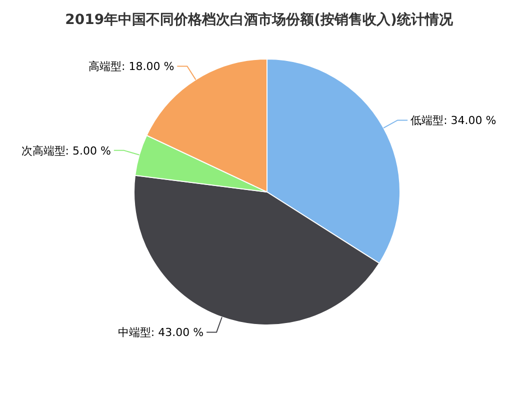 The width and height of the screenshot is (518, 404). What do you see at coordinates (259, 19) in the screenshot?
I see `chart-title: 2019年中国不同价格档次白酒市场份额(按销售收入)统计情况` at bounding box center [259, 19].